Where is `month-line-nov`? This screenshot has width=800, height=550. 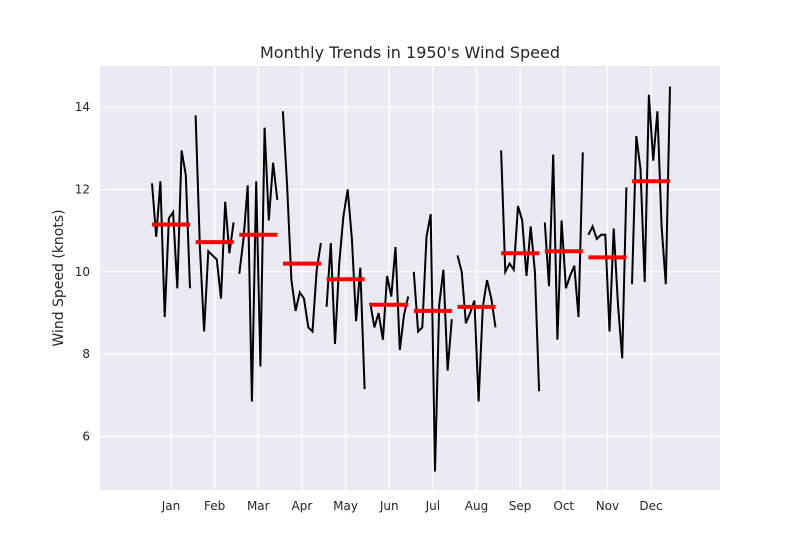
month-line-nov is located at coordinates (607, 273).